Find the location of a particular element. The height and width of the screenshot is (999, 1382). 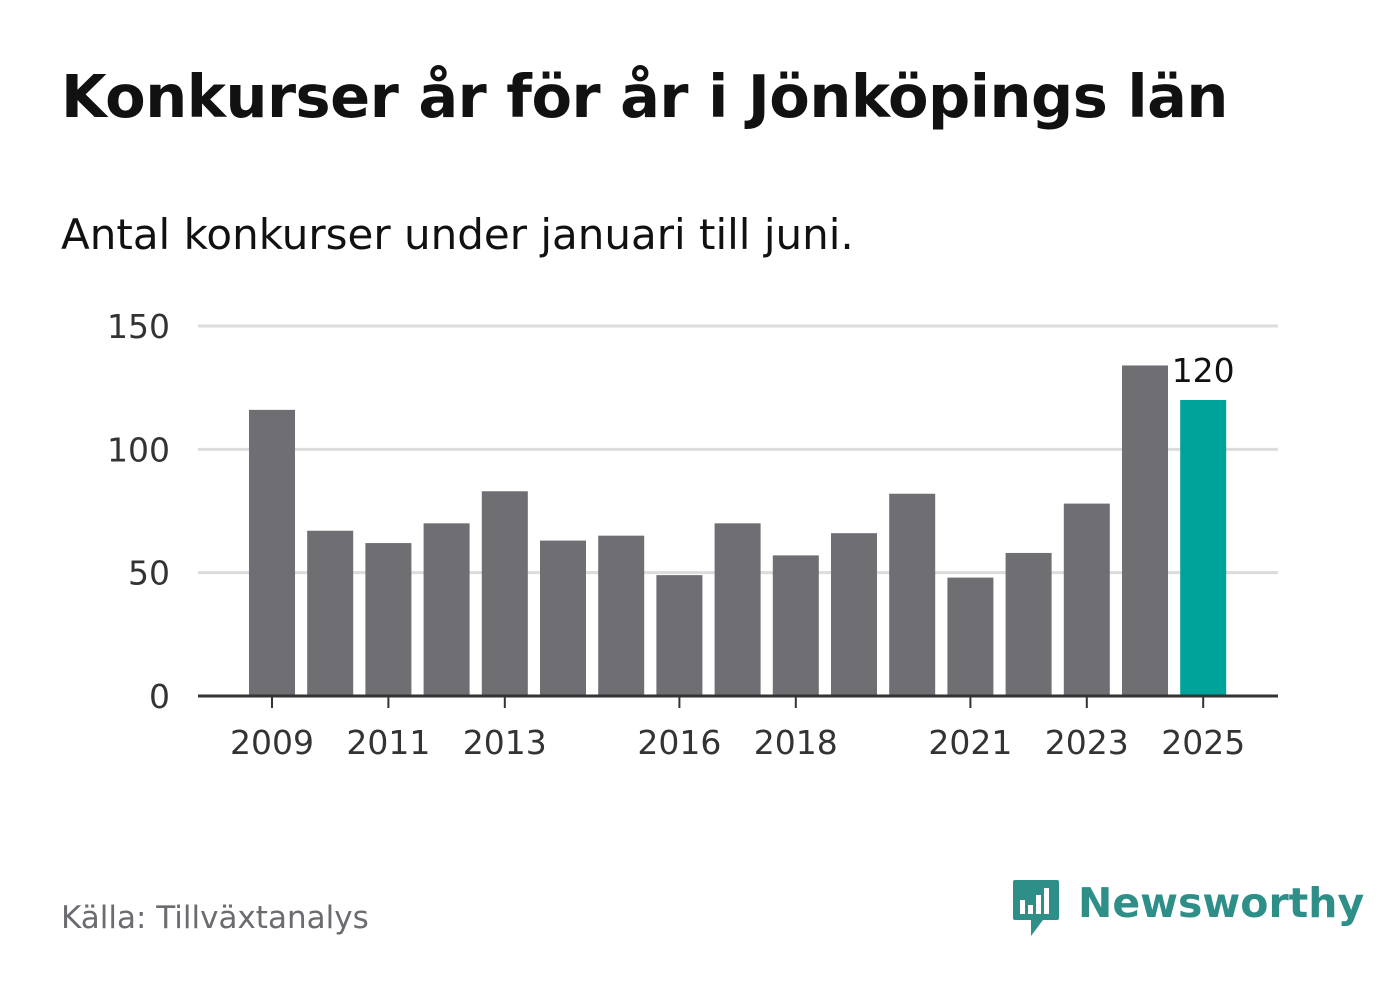

chart-title: Konkurser år för år i Jönköpings län is located at coordinates (644, 96).